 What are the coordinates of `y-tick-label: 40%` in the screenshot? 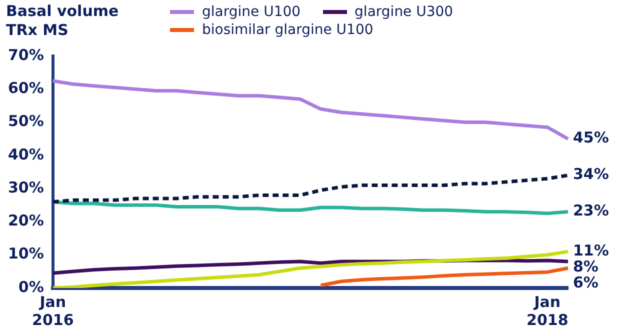 It's located at (26, 154).